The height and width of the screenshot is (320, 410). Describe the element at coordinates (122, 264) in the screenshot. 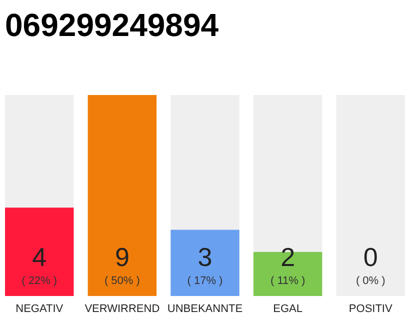

I see `text: 9 ( 50% )` at that location.